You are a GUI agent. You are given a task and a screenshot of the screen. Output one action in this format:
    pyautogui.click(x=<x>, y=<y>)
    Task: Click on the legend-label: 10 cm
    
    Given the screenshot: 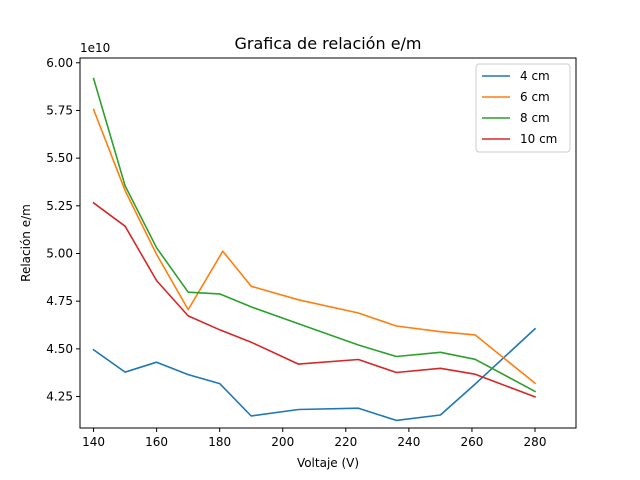 What is the action you would take?
    pyautogui.click(x=538, y=139)
    